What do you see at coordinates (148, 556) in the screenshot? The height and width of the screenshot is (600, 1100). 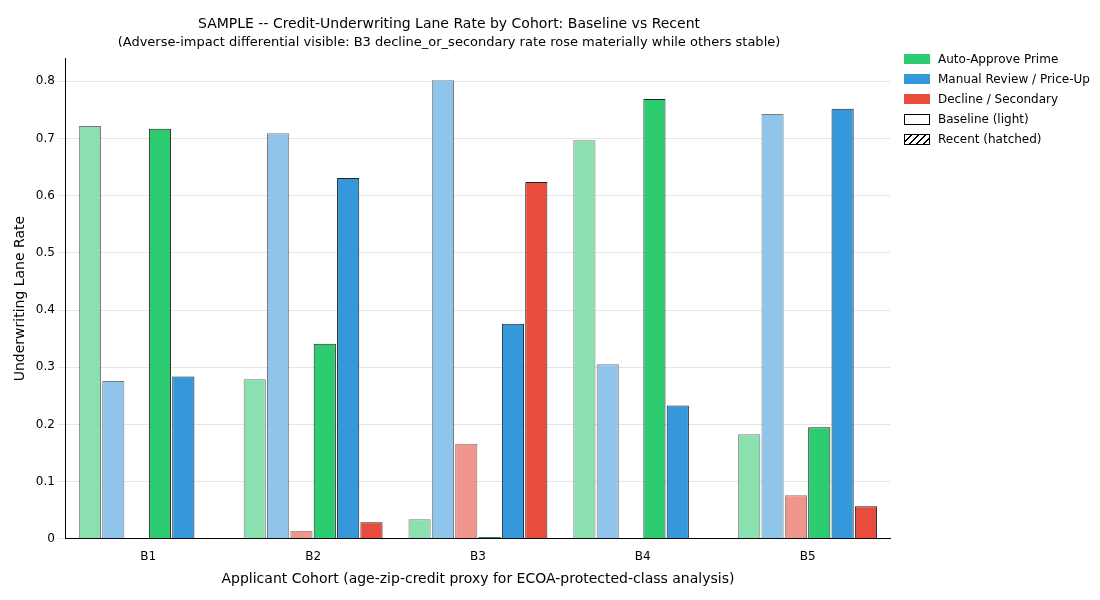 I see `x-tick-label: B1` at bounding box center [148, 556].